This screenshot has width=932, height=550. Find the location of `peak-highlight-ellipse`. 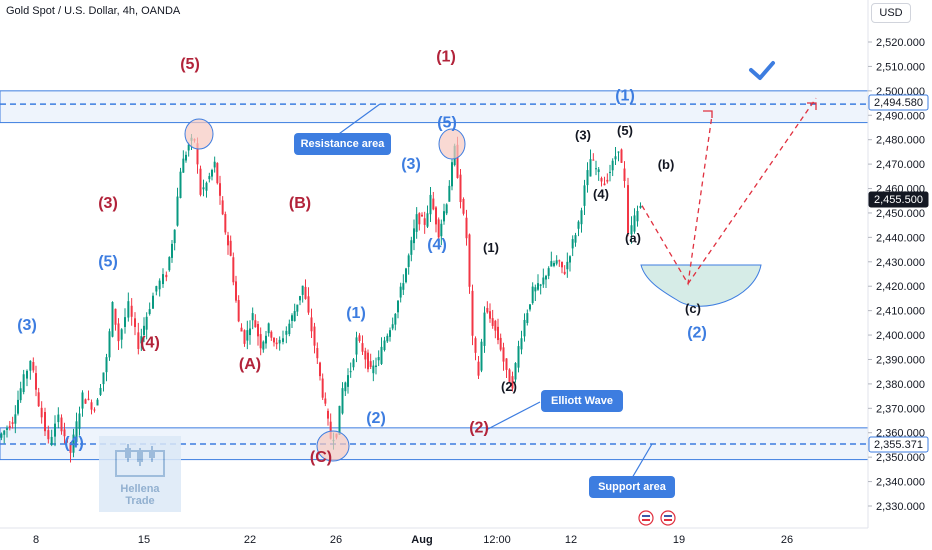

peak-highlight-ellipse is located at coordinates (199, 134).